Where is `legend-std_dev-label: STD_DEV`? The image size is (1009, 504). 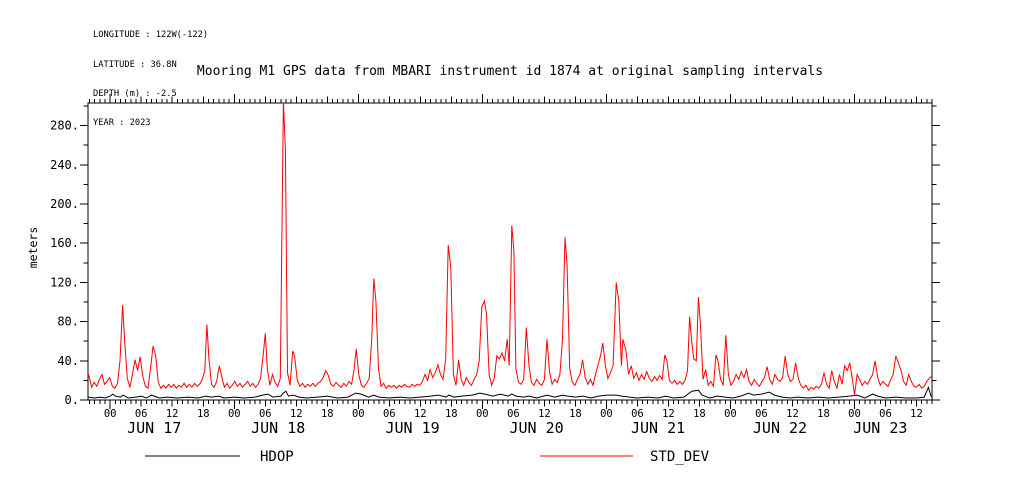
legend-std_dev-label: STD_DEV is located at coordinates (680, 457).